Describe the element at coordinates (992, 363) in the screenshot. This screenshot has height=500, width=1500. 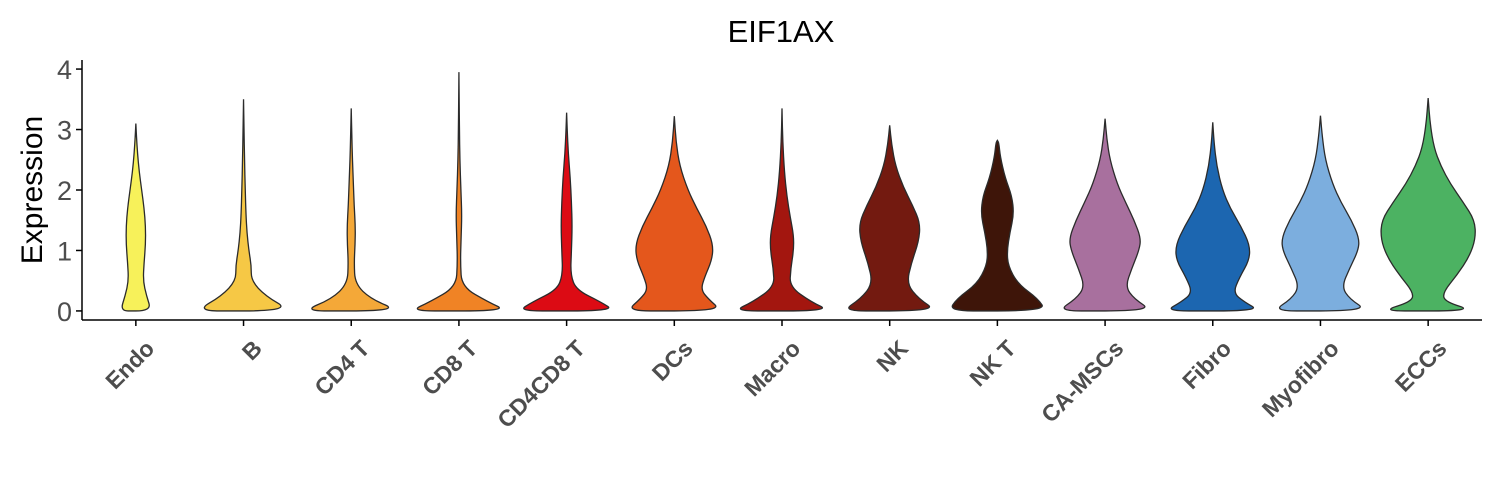
I see `x-tick-label: NK T` at that location.